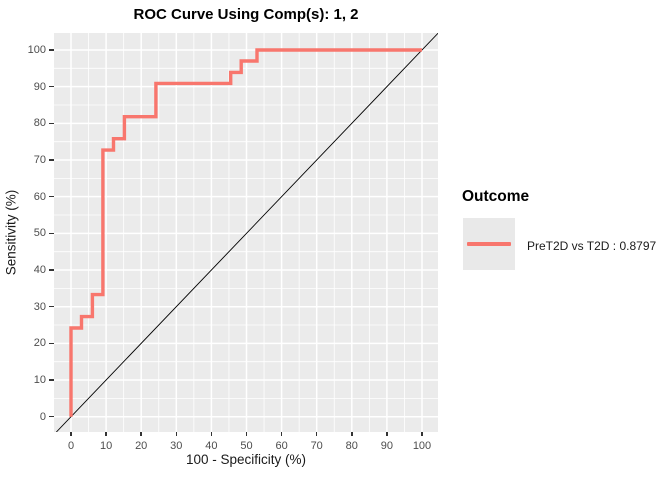 This screenshot has width=672, height=480. What do you see at coordinates (176, 446) in the screenshot?
I see `x-tick-label: 30` at bounding box center [176, 446].